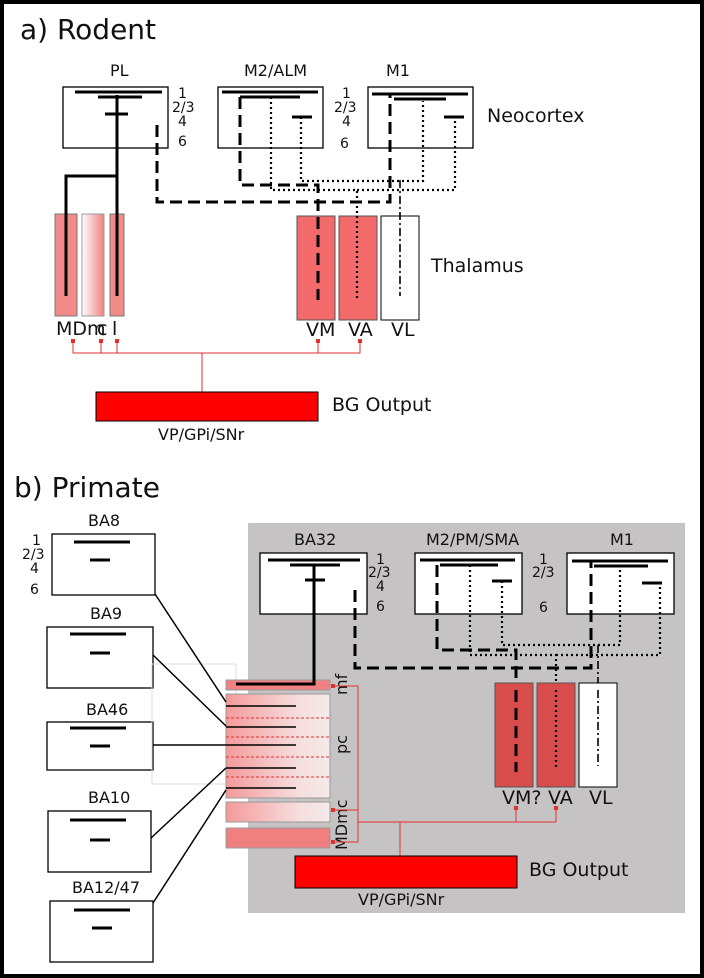  Describe the element at coordinates (119, 70) in the screenshot. I see `area-label-pl: PL` at that location.